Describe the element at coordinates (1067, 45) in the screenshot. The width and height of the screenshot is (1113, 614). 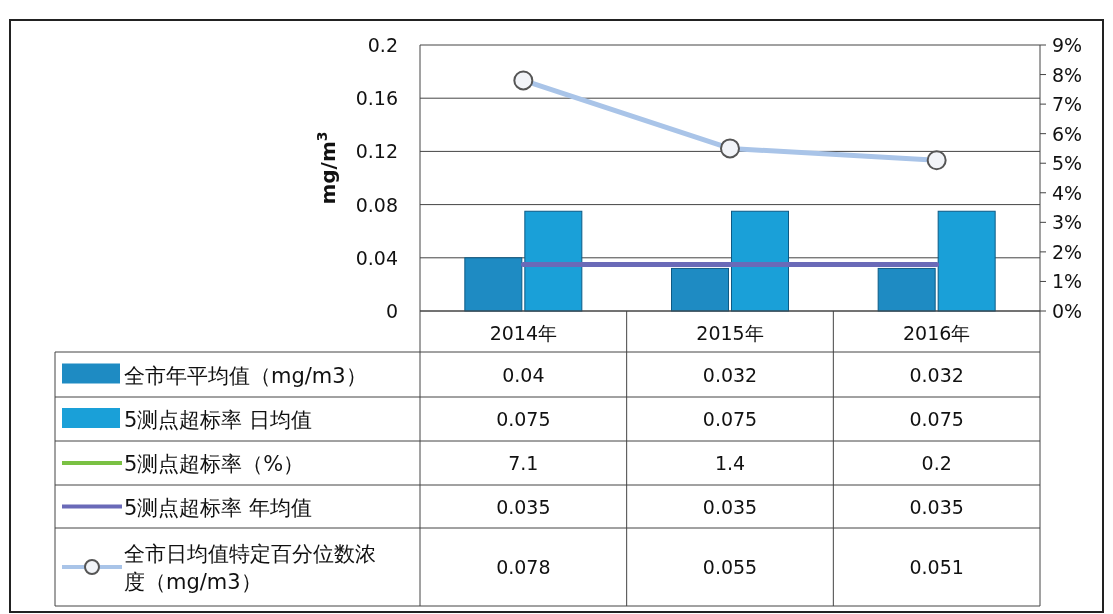
I see `y2-tick-label: 9%` at that location.